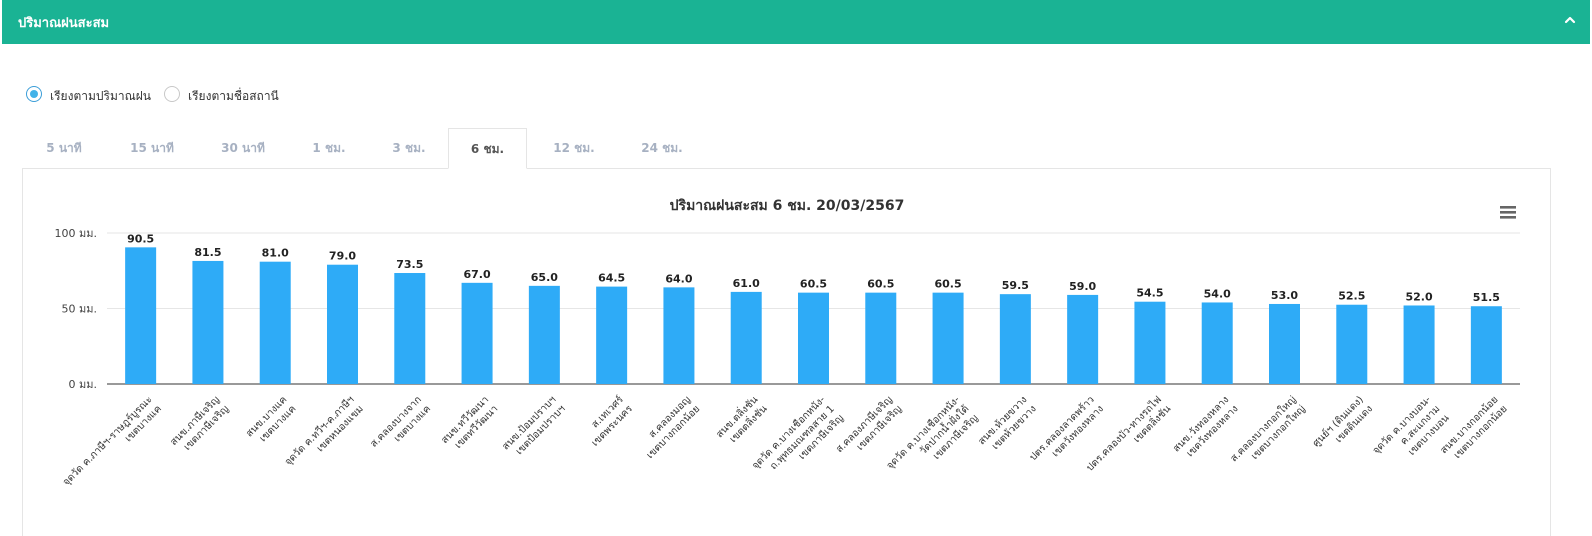 This screenshot has width=1592, height=536. What do you see at coordinates (787, 206) in the screenshot?
I see `chart-title: ปริมาณฝนสะสม 6 ชม. 20/03/2567` at bounding box center [787, 206].